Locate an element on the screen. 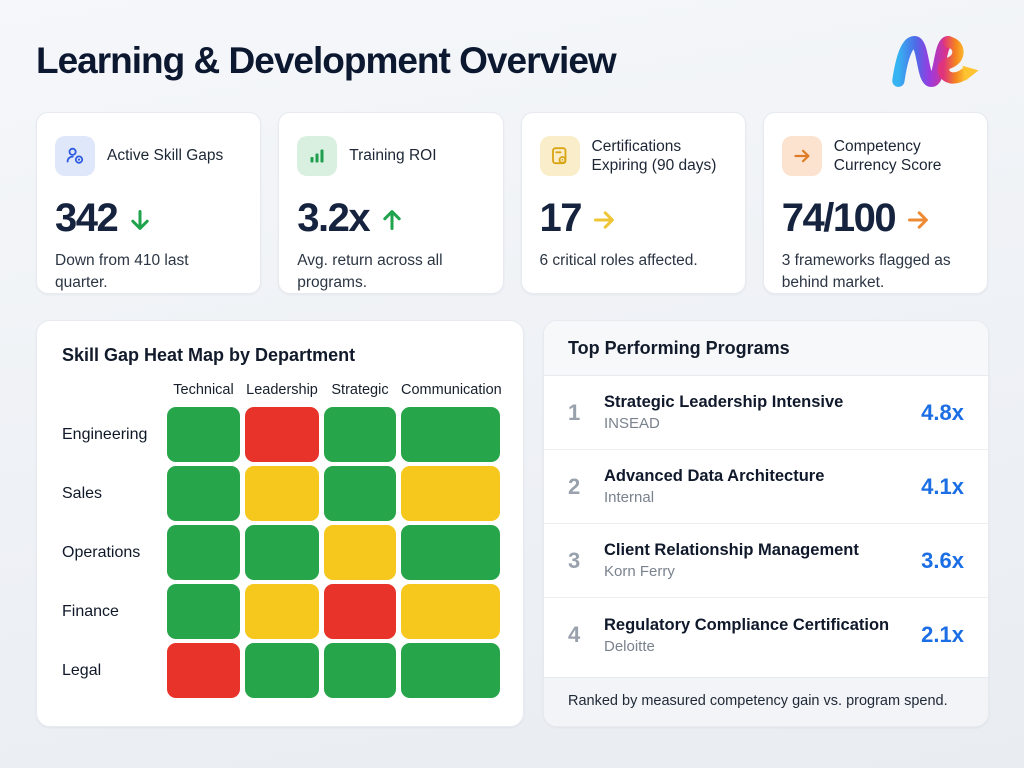 This screenshot has width=1024, height=768. program-title: Strategic Leadership Intensive is located at coordinates (724, 402).